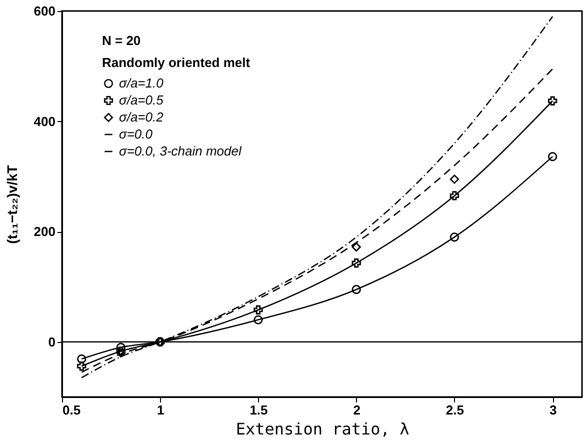 The width and height of the screenshot is (588, 442). What do you see at coordinates (553, 410) in the screenshot?
I see `x-tick-label: 3` at bounding box center [553, 410].